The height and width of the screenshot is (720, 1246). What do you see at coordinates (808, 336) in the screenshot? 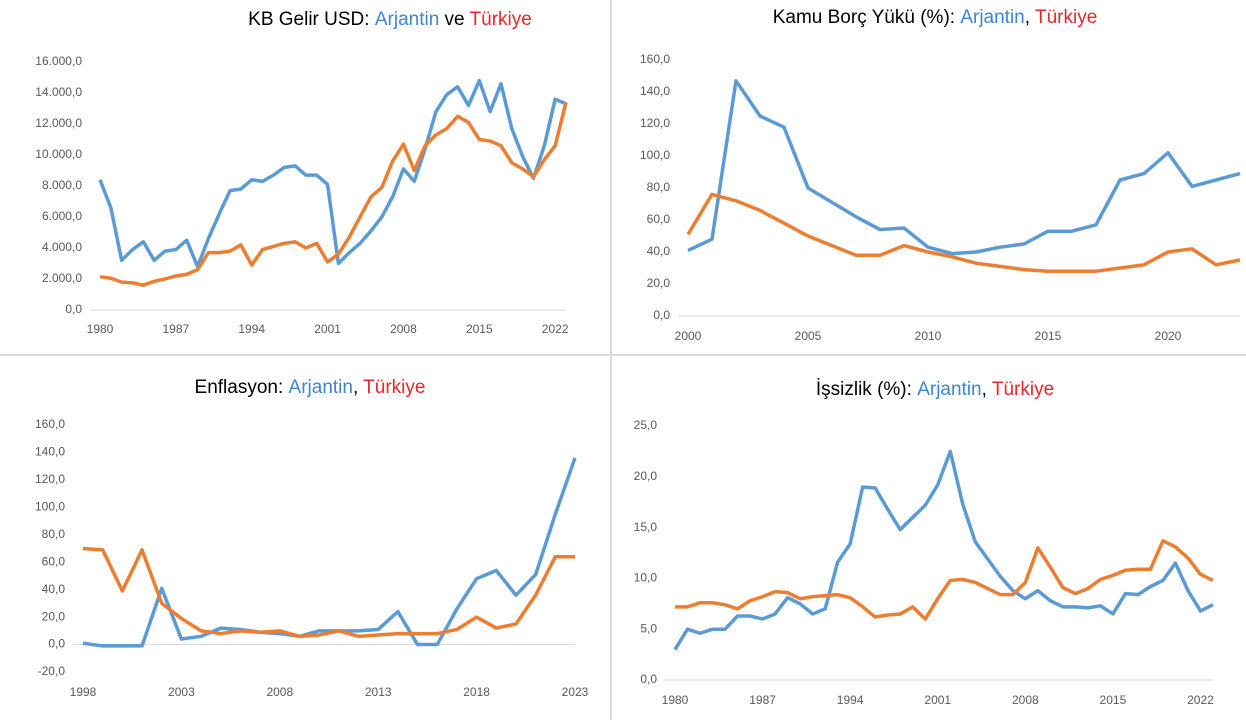
I see `x-tick-label: 2005` at bounding box center [808, 336].